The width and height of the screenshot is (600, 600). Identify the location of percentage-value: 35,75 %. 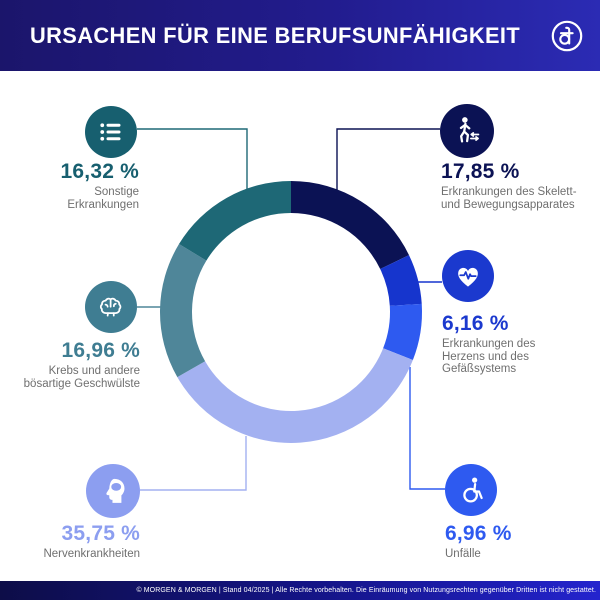
(100, 533).